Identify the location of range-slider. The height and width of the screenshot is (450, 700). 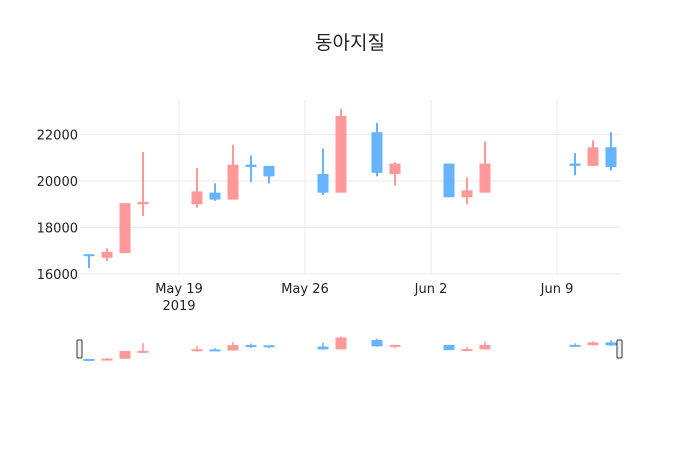
(349, 349).